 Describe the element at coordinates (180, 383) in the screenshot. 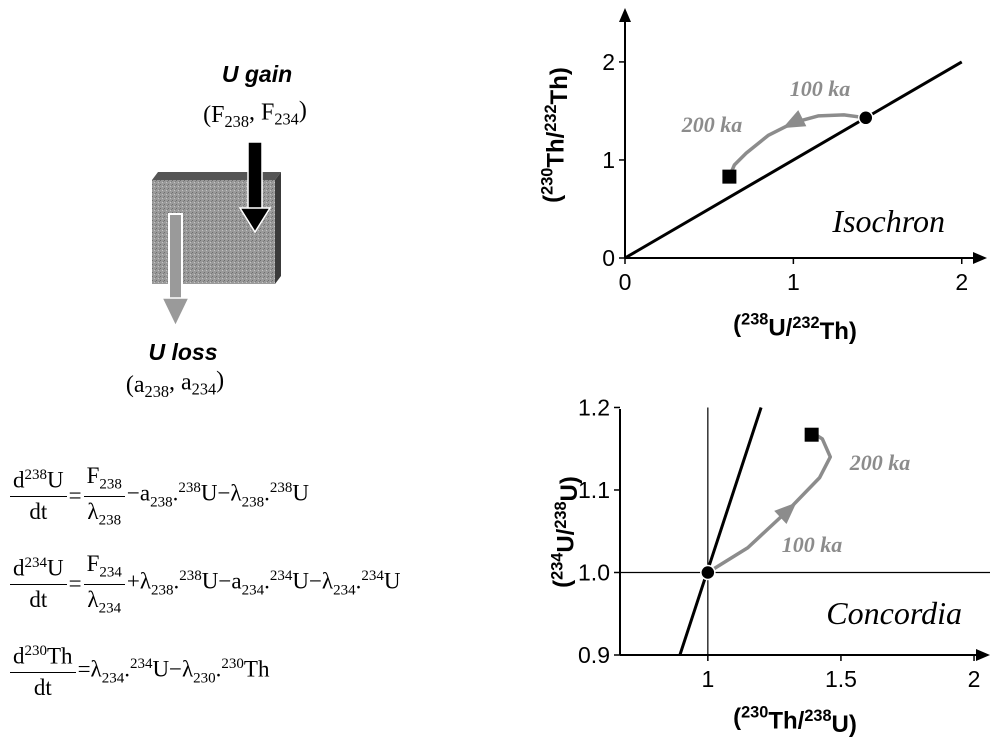

I see `text-part: , a` at that location.